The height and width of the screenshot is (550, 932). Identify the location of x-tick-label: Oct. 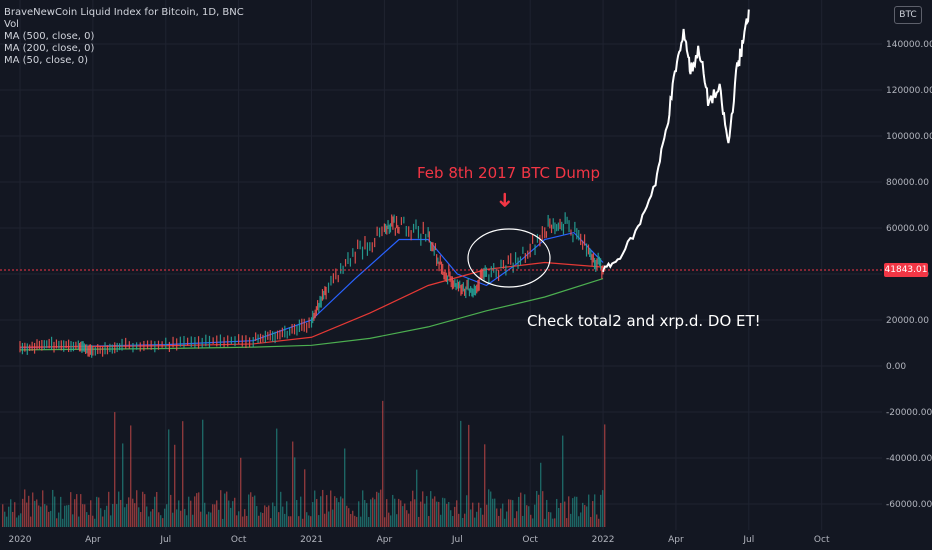
(239, 540).